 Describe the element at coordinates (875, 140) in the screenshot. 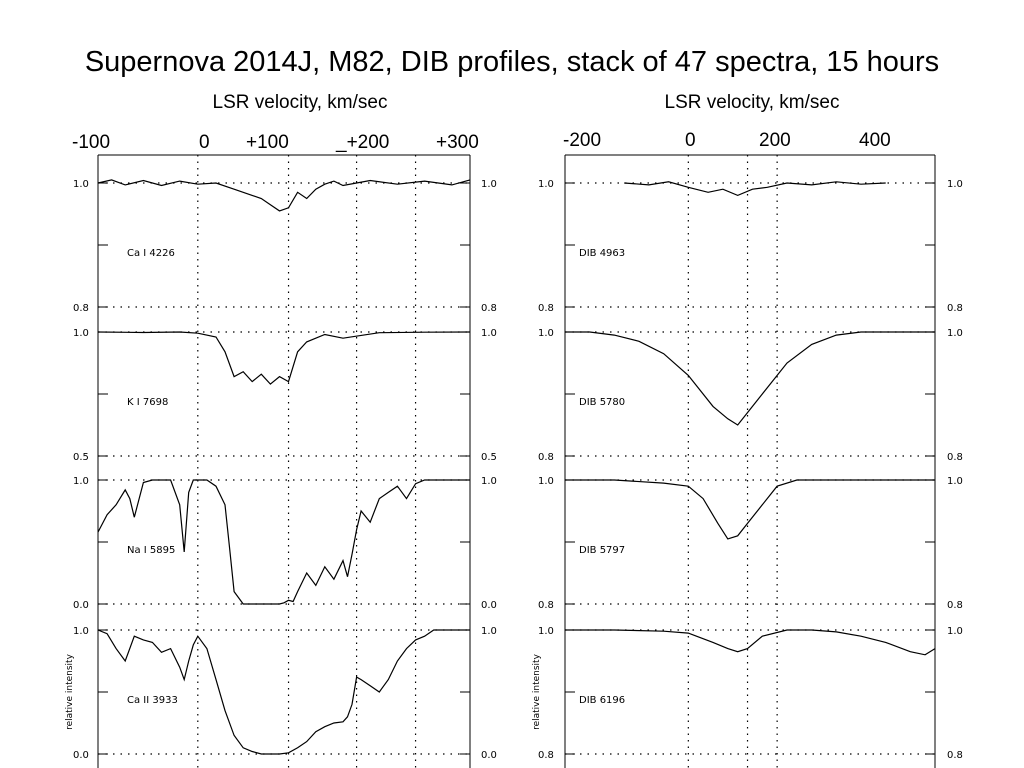

I see `right-top-tick-label: 400` at that location.